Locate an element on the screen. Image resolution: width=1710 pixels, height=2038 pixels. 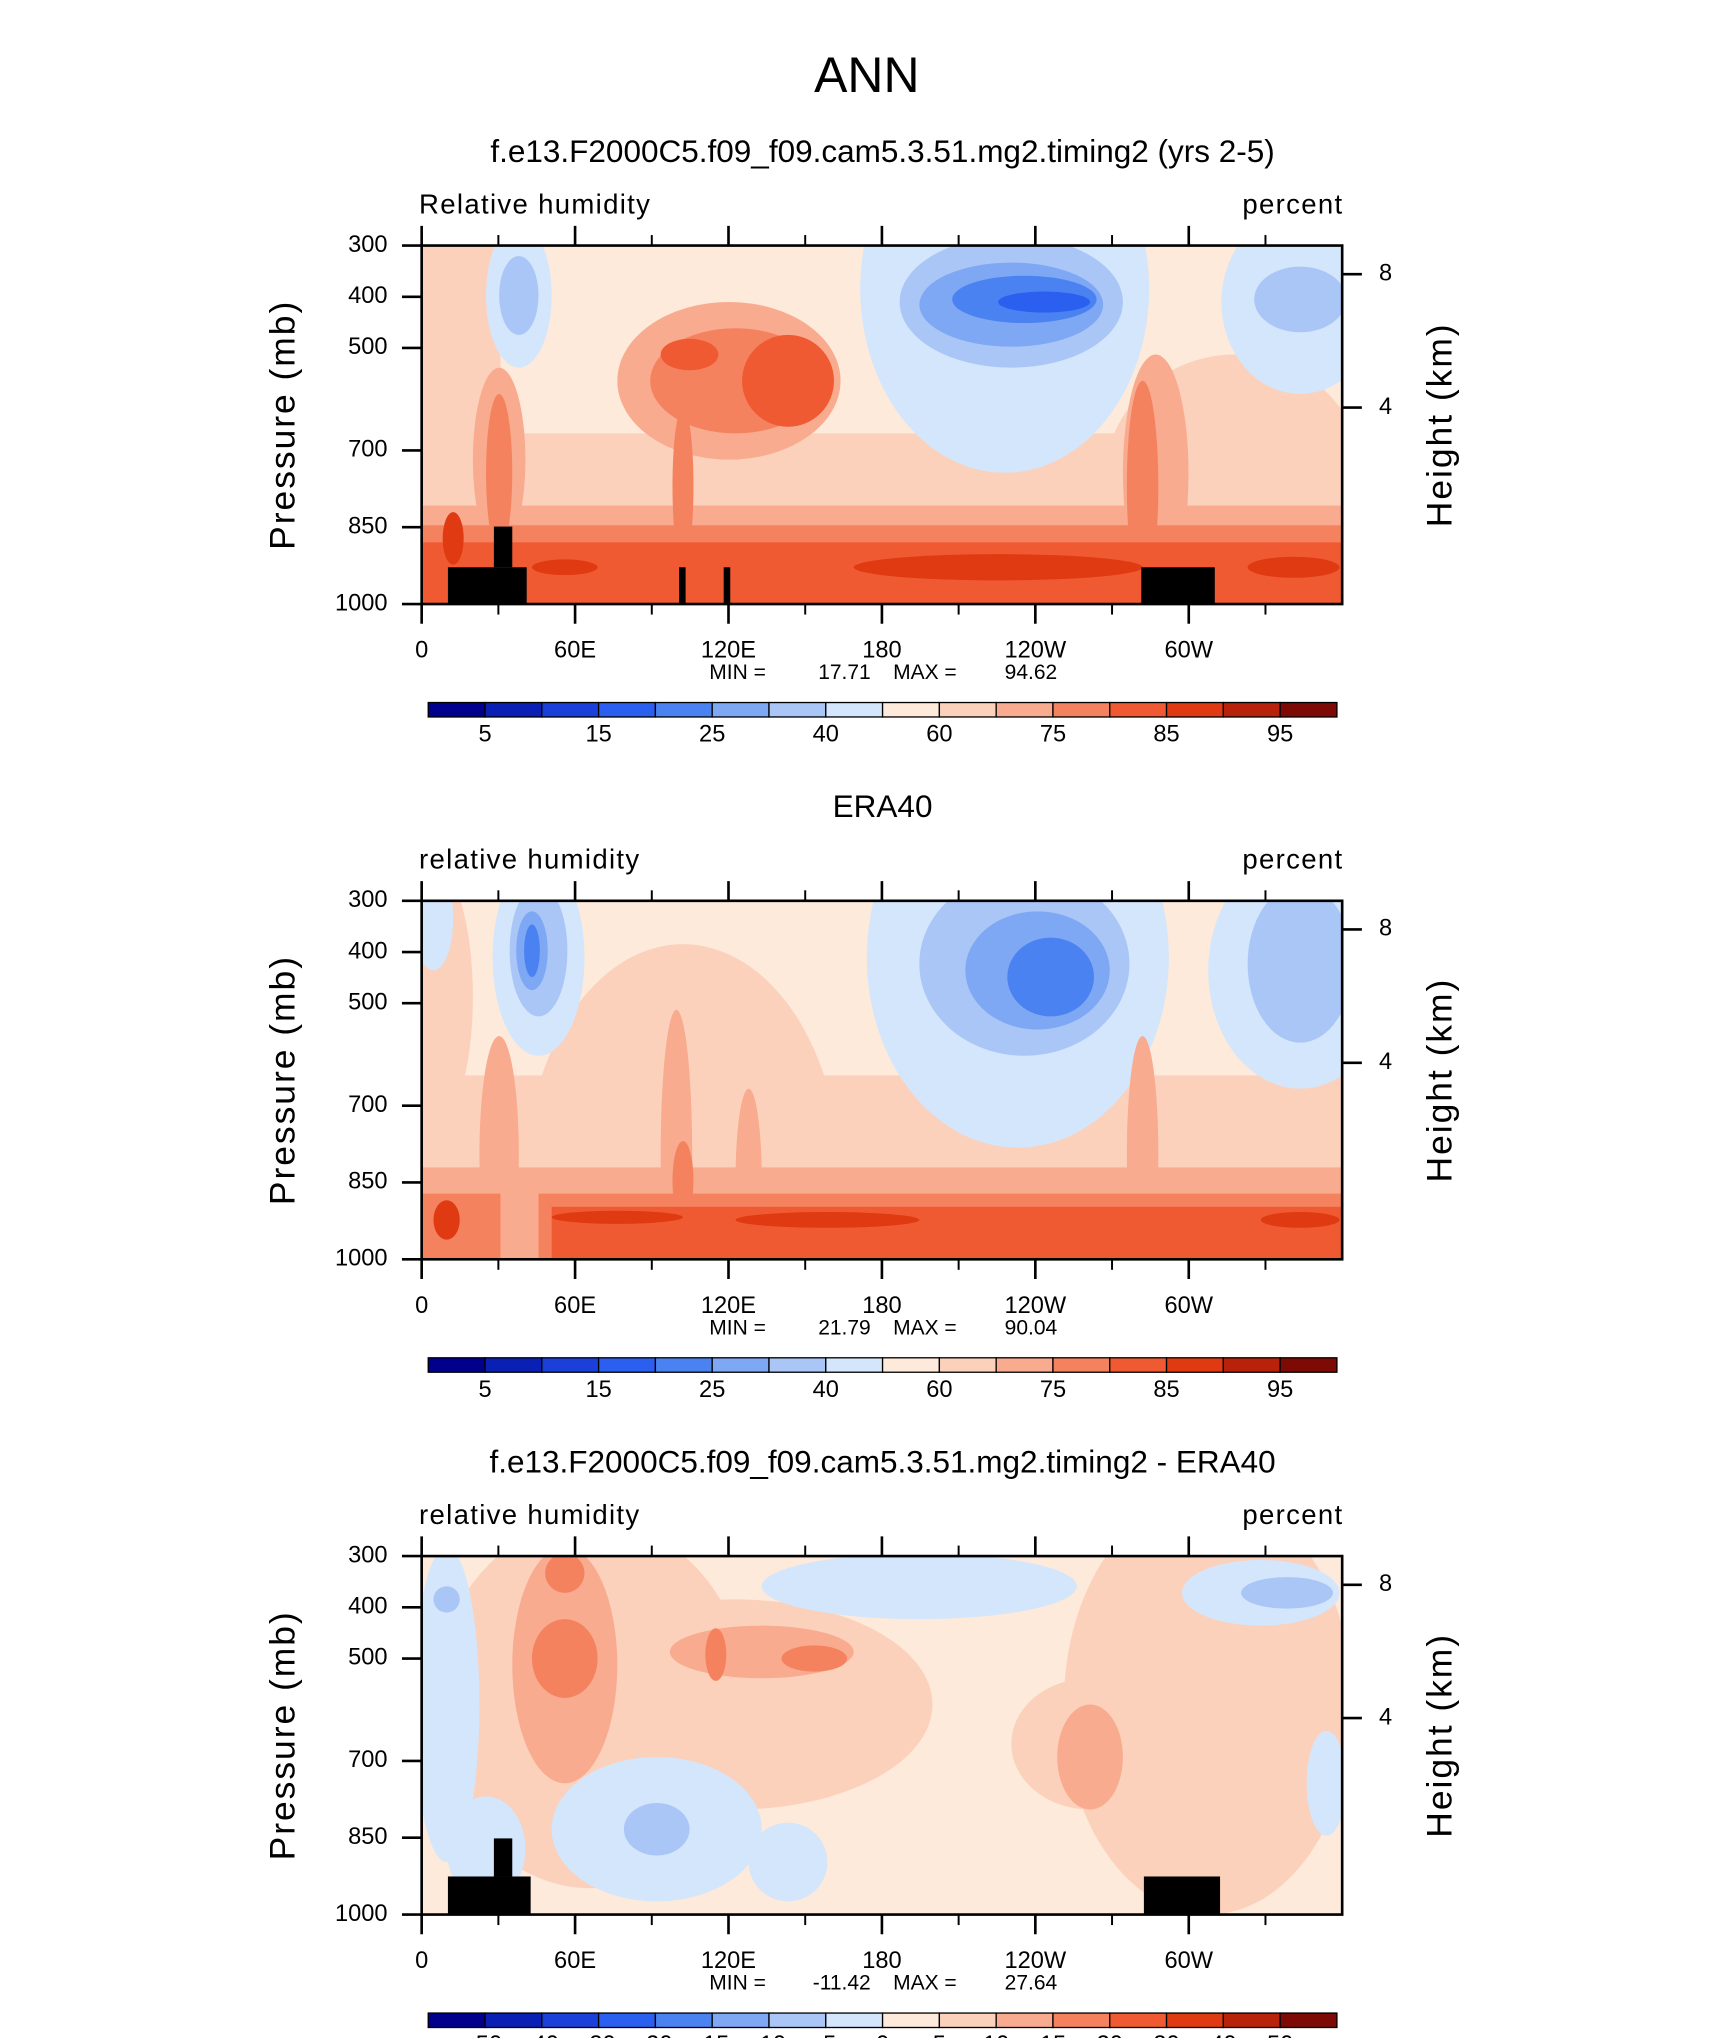
max-value: 27.64 is located at coordinates (1031, 1983).